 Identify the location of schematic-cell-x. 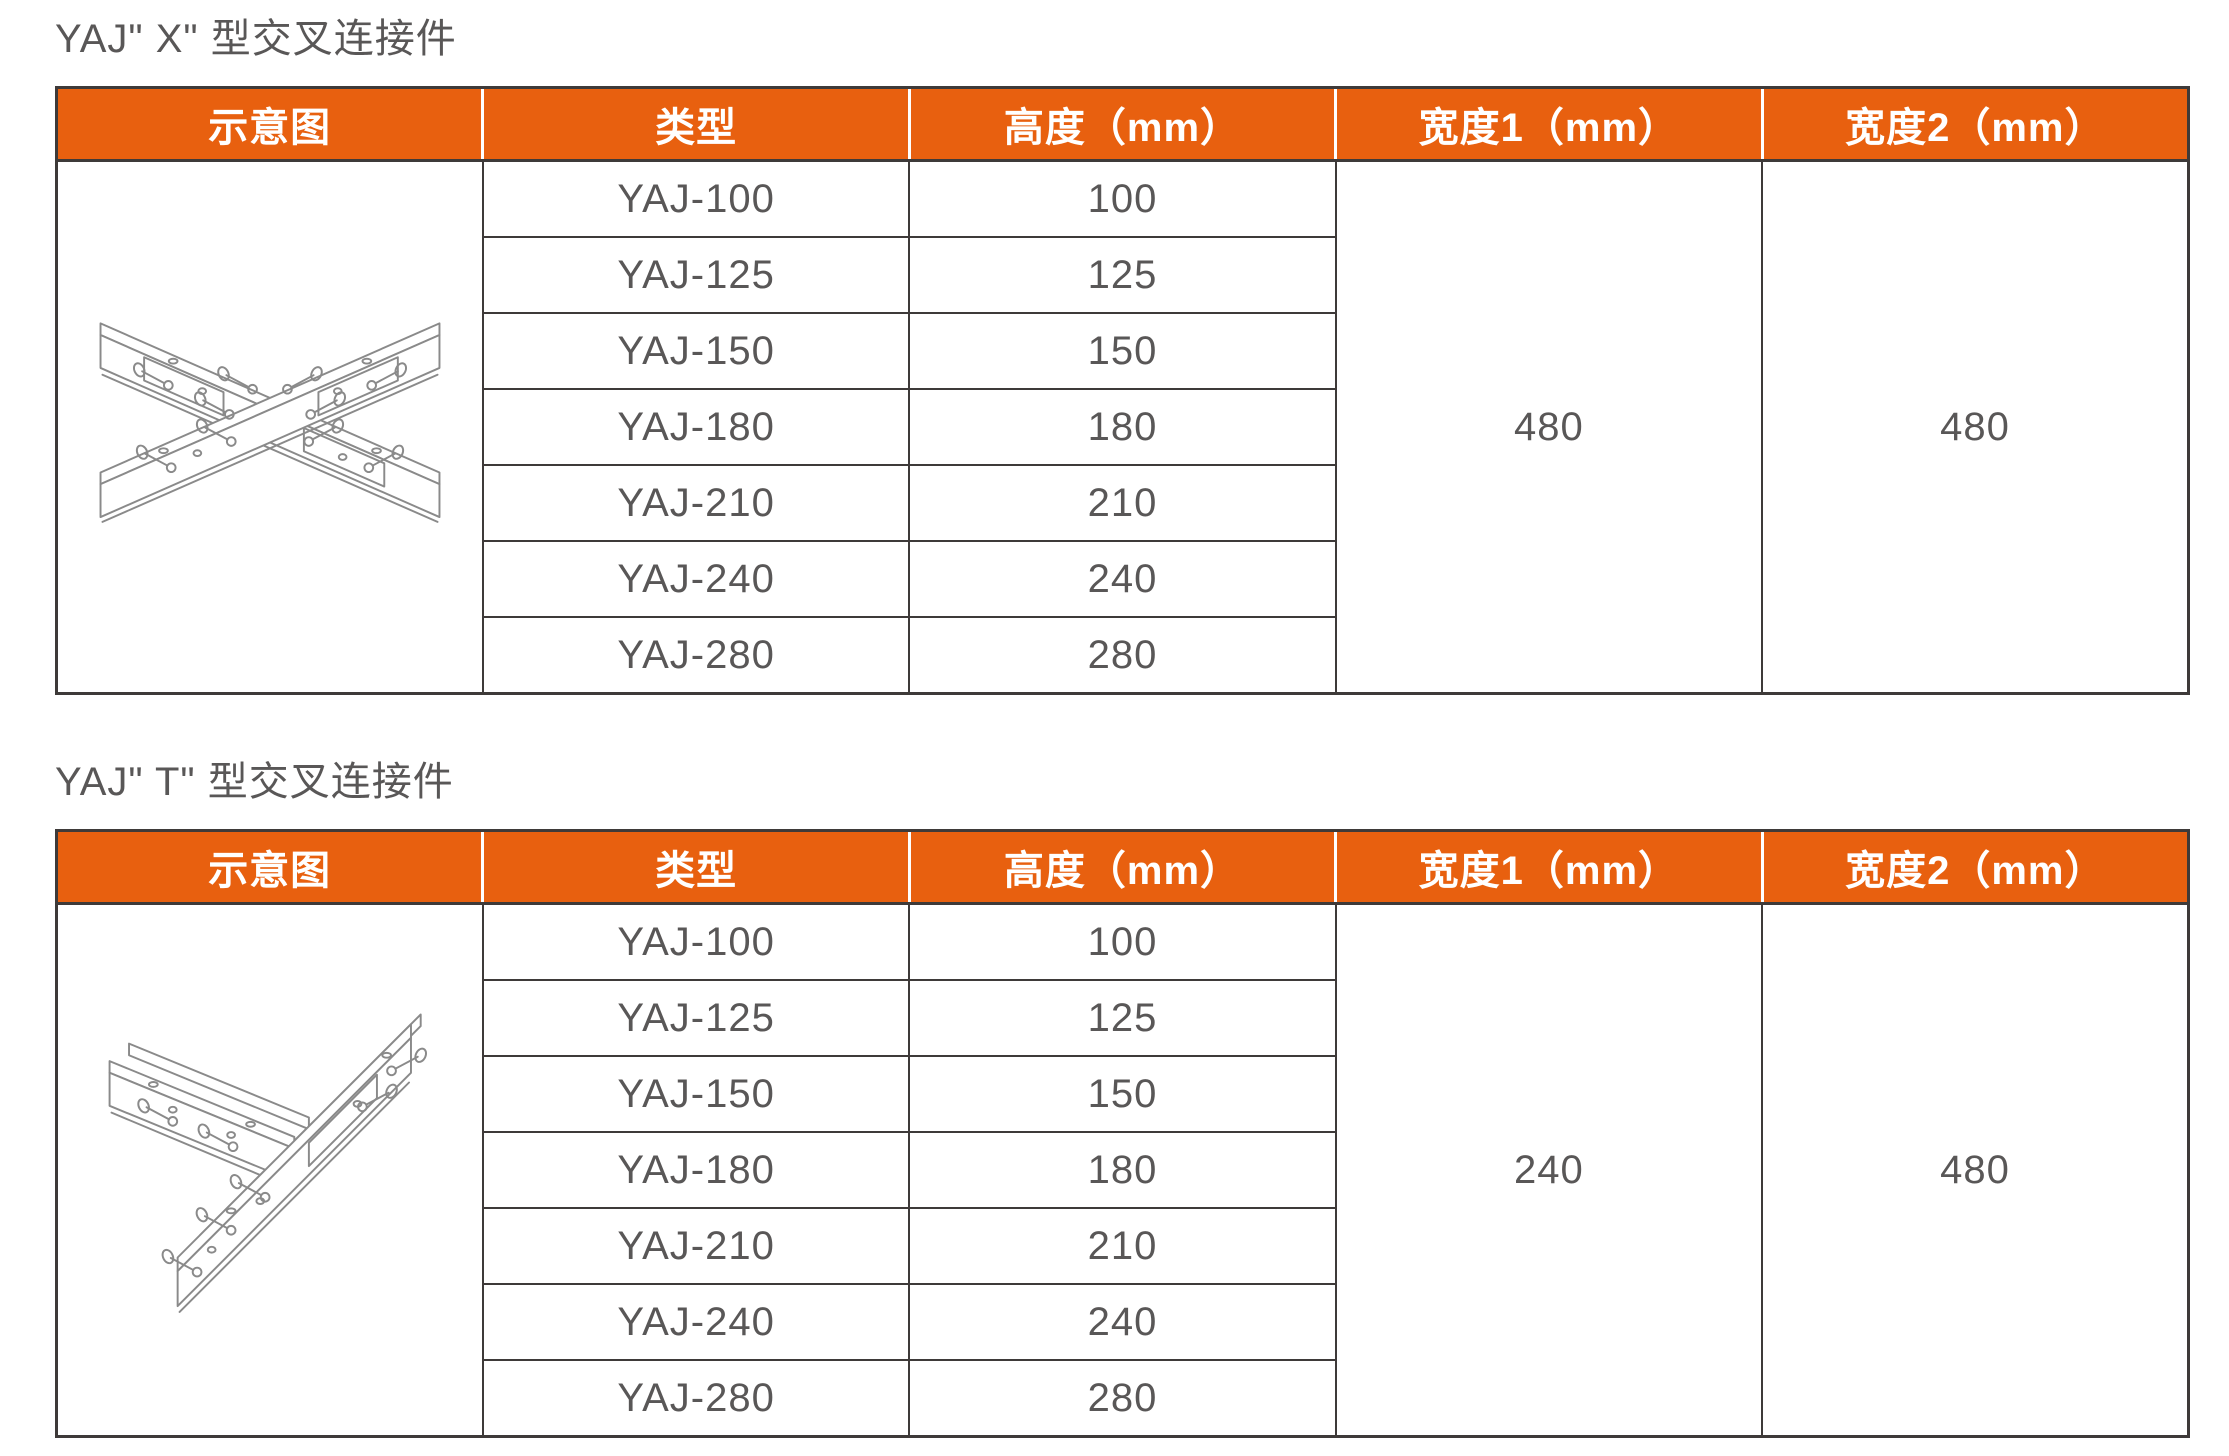
(269, 427).